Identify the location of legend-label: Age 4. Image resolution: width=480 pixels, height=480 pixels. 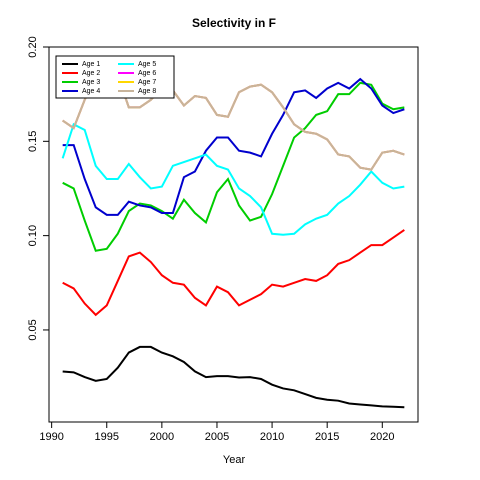
(91, 91).